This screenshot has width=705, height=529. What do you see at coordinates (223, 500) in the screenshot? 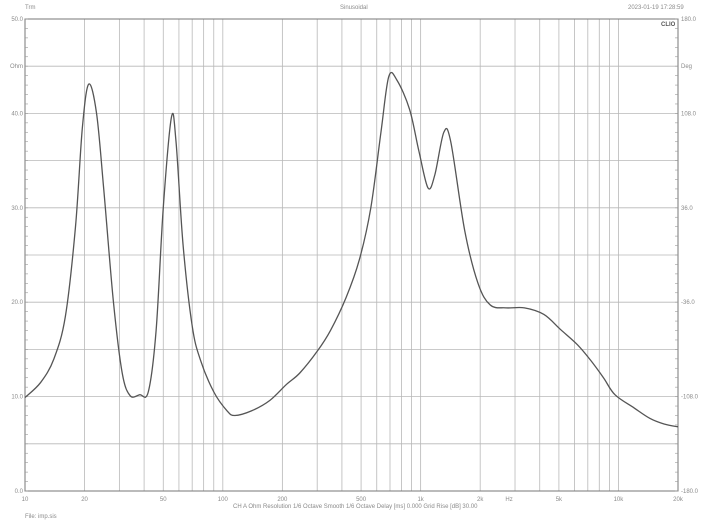
I see `x-tick-label: 100` at bounding box center [223, 500].